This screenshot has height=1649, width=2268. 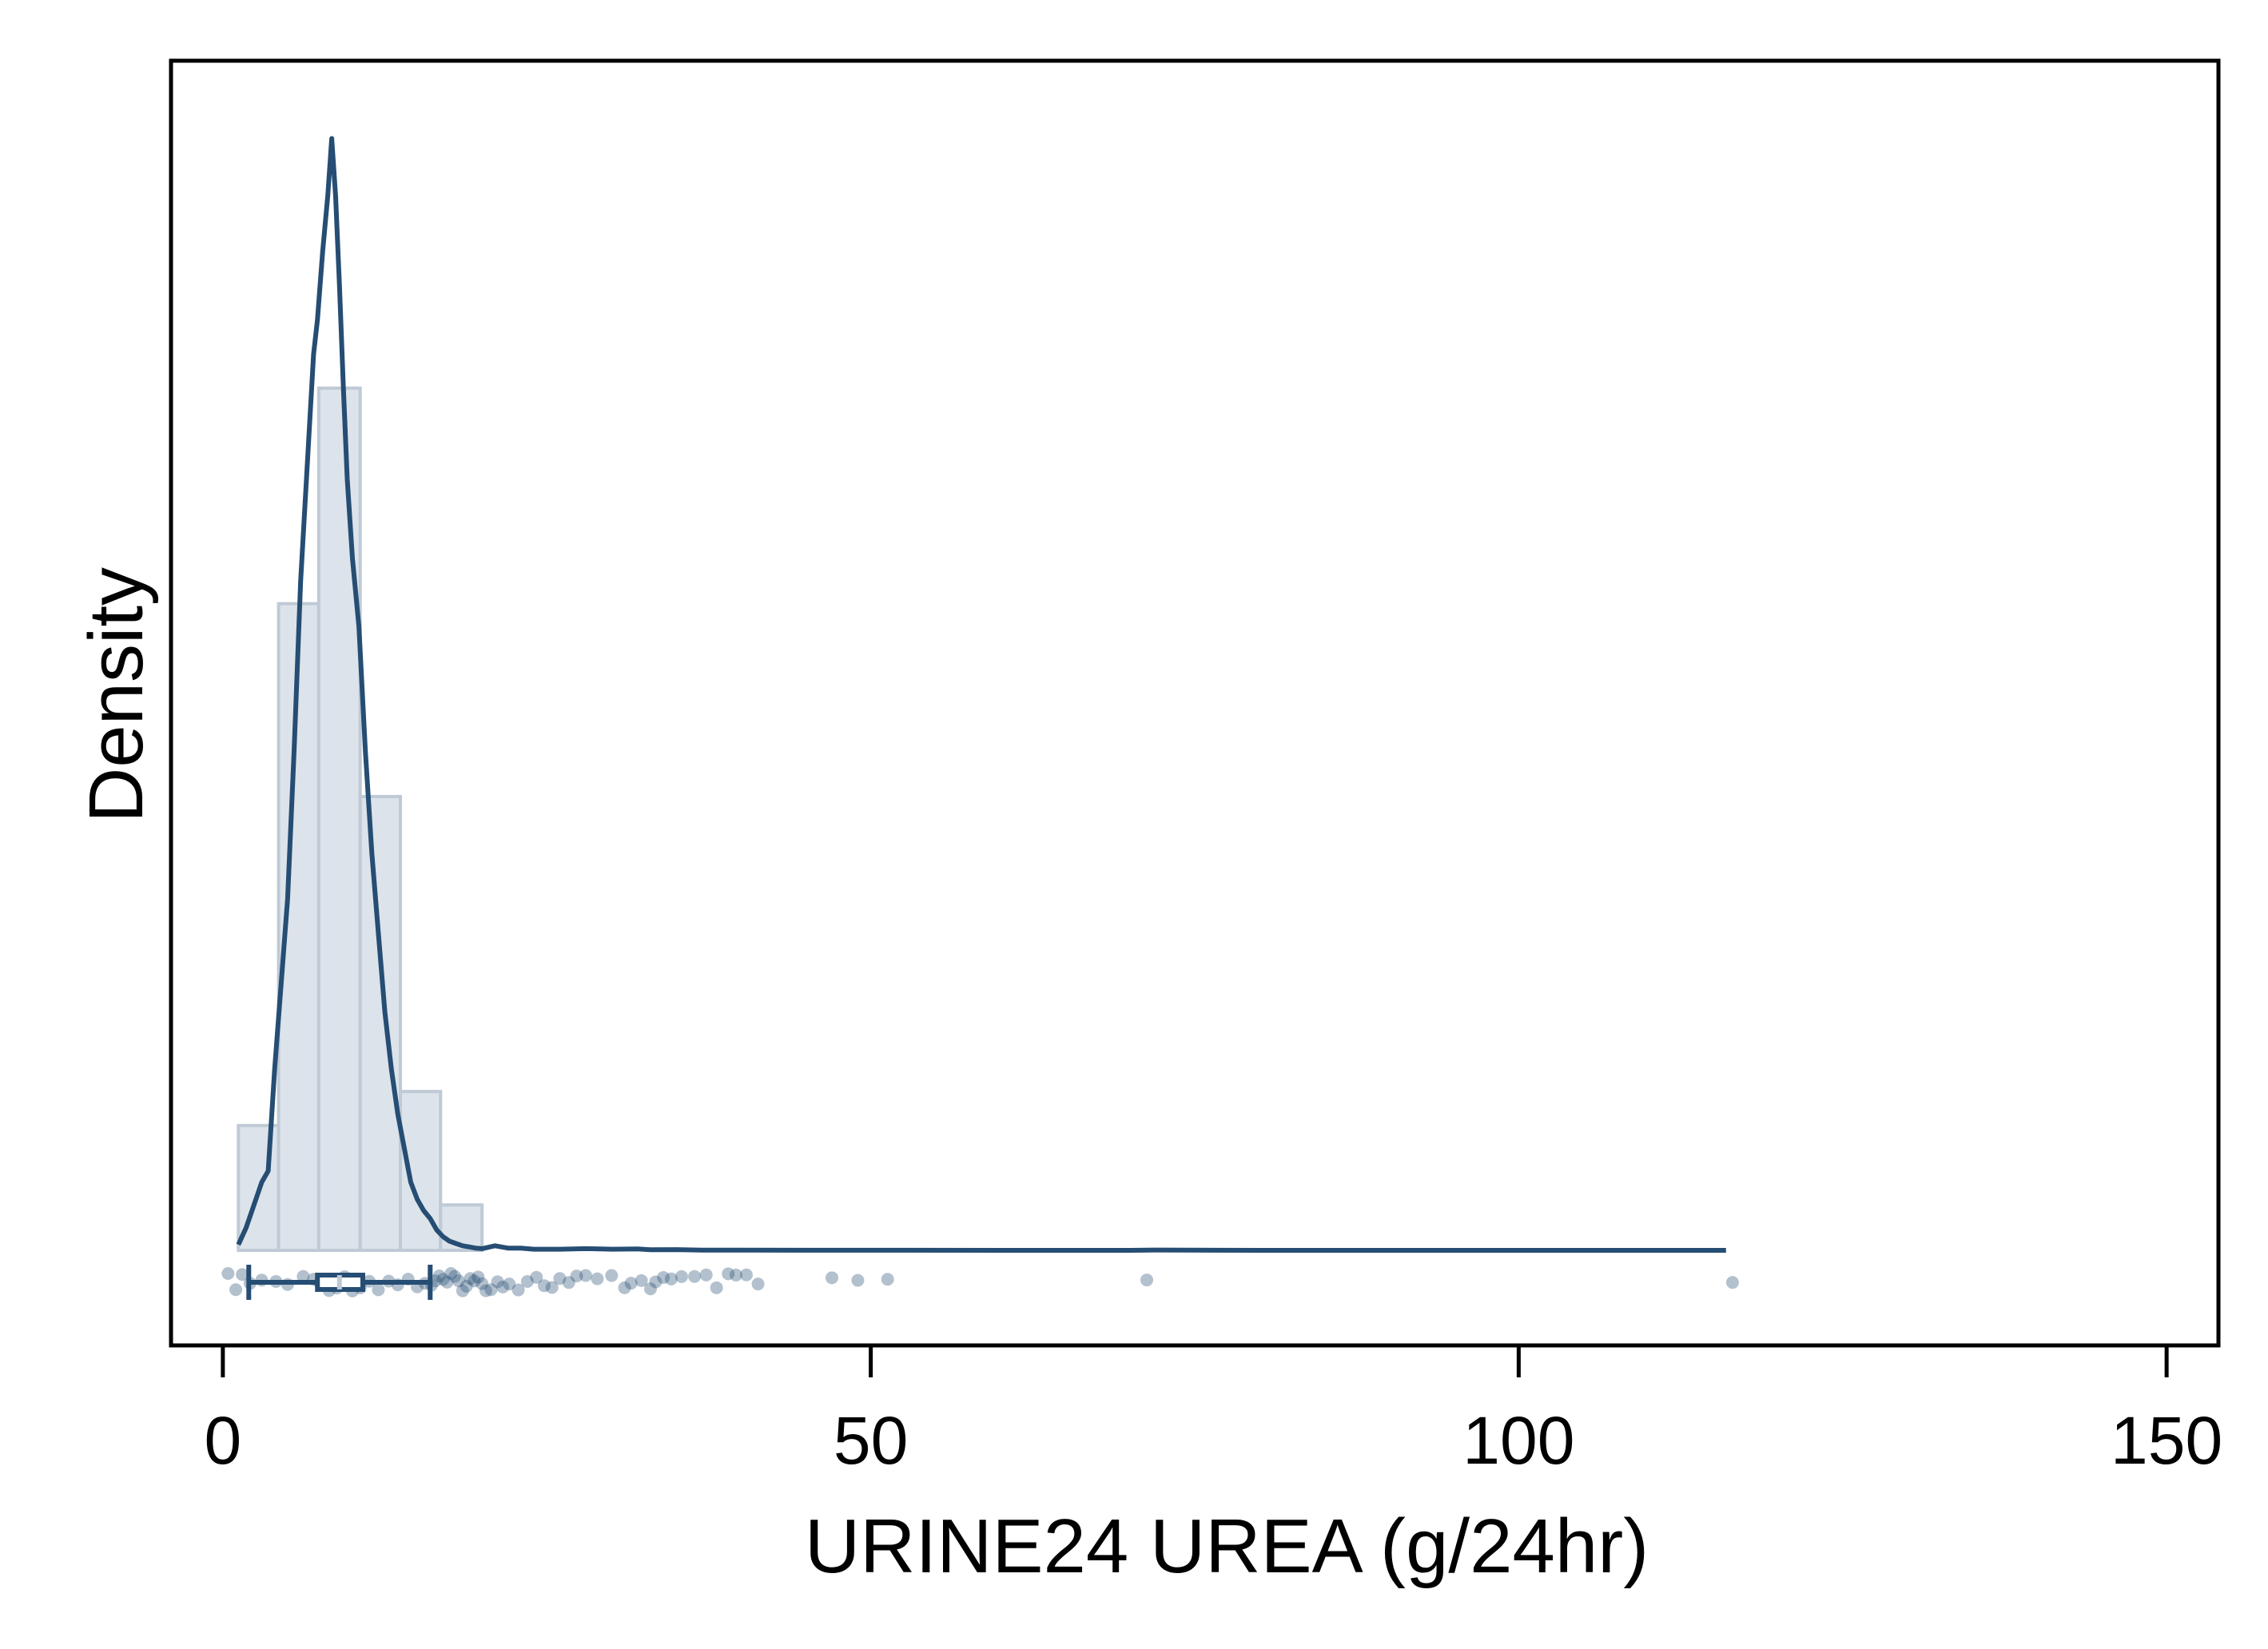 I want to click on histogram-bars, so click(x=360, y=819).